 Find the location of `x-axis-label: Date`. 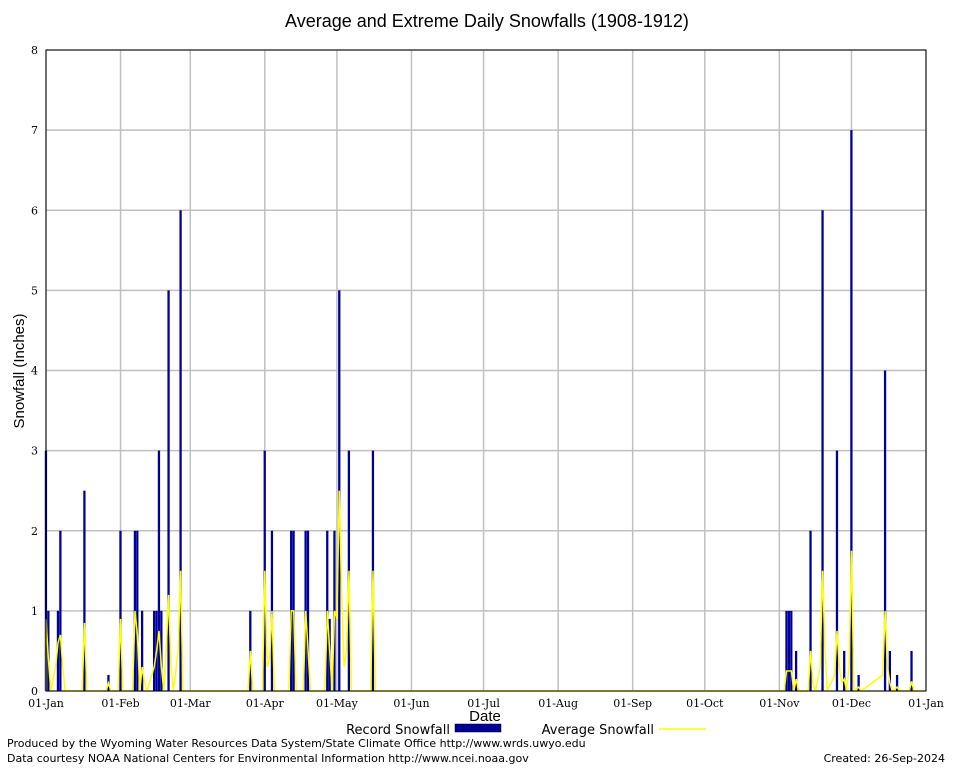

x-axis-label: Date is located at coordinates (485, 716).